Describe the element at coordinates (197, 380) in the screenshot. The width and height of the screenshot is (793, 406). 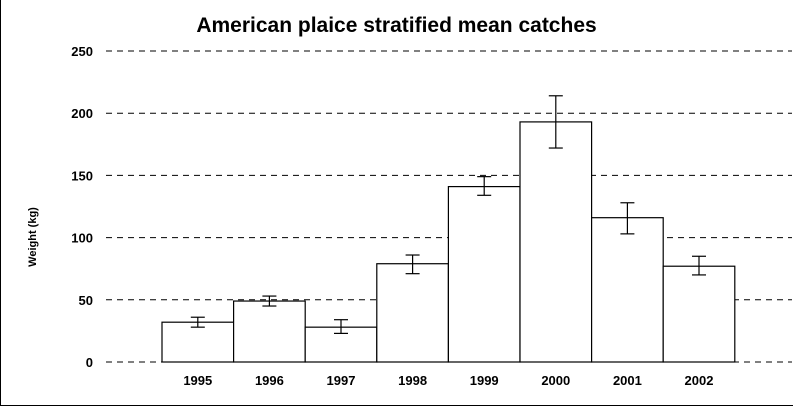
I see `x-tick-label: 1995` at that location.